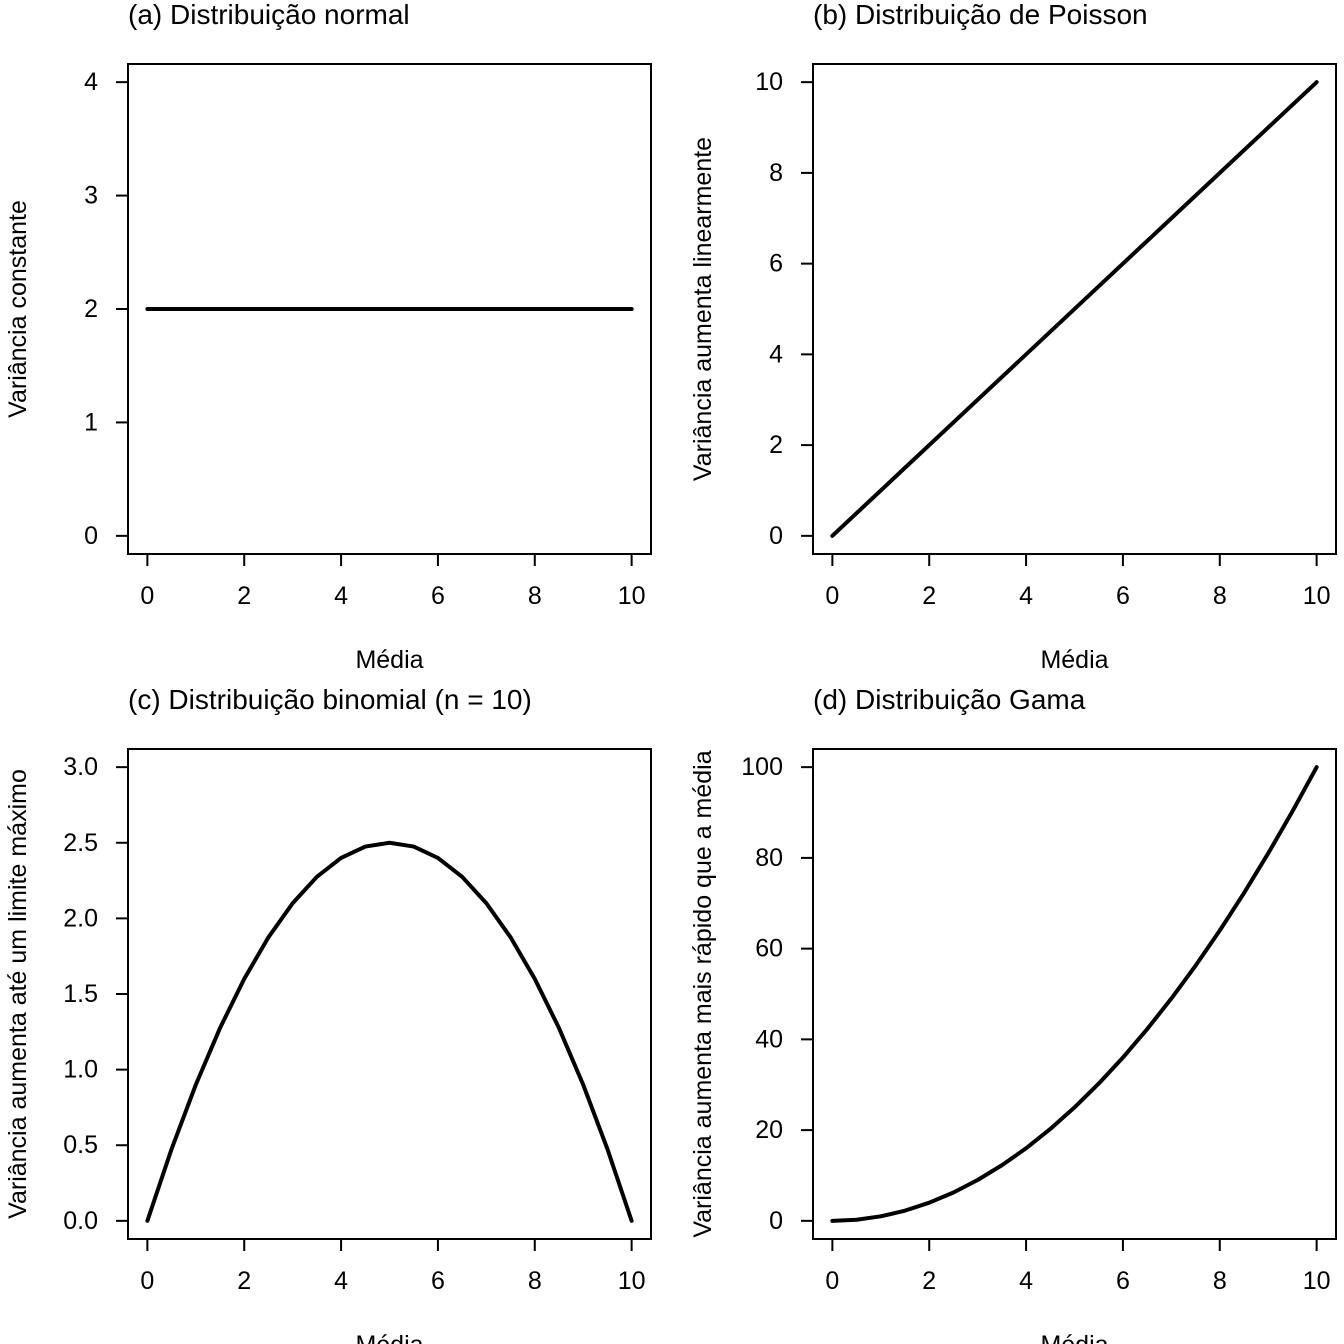 The height and width of the screenshot is (1344, 1344). I want to click on y-tick-label: 1, so click(91, 422).